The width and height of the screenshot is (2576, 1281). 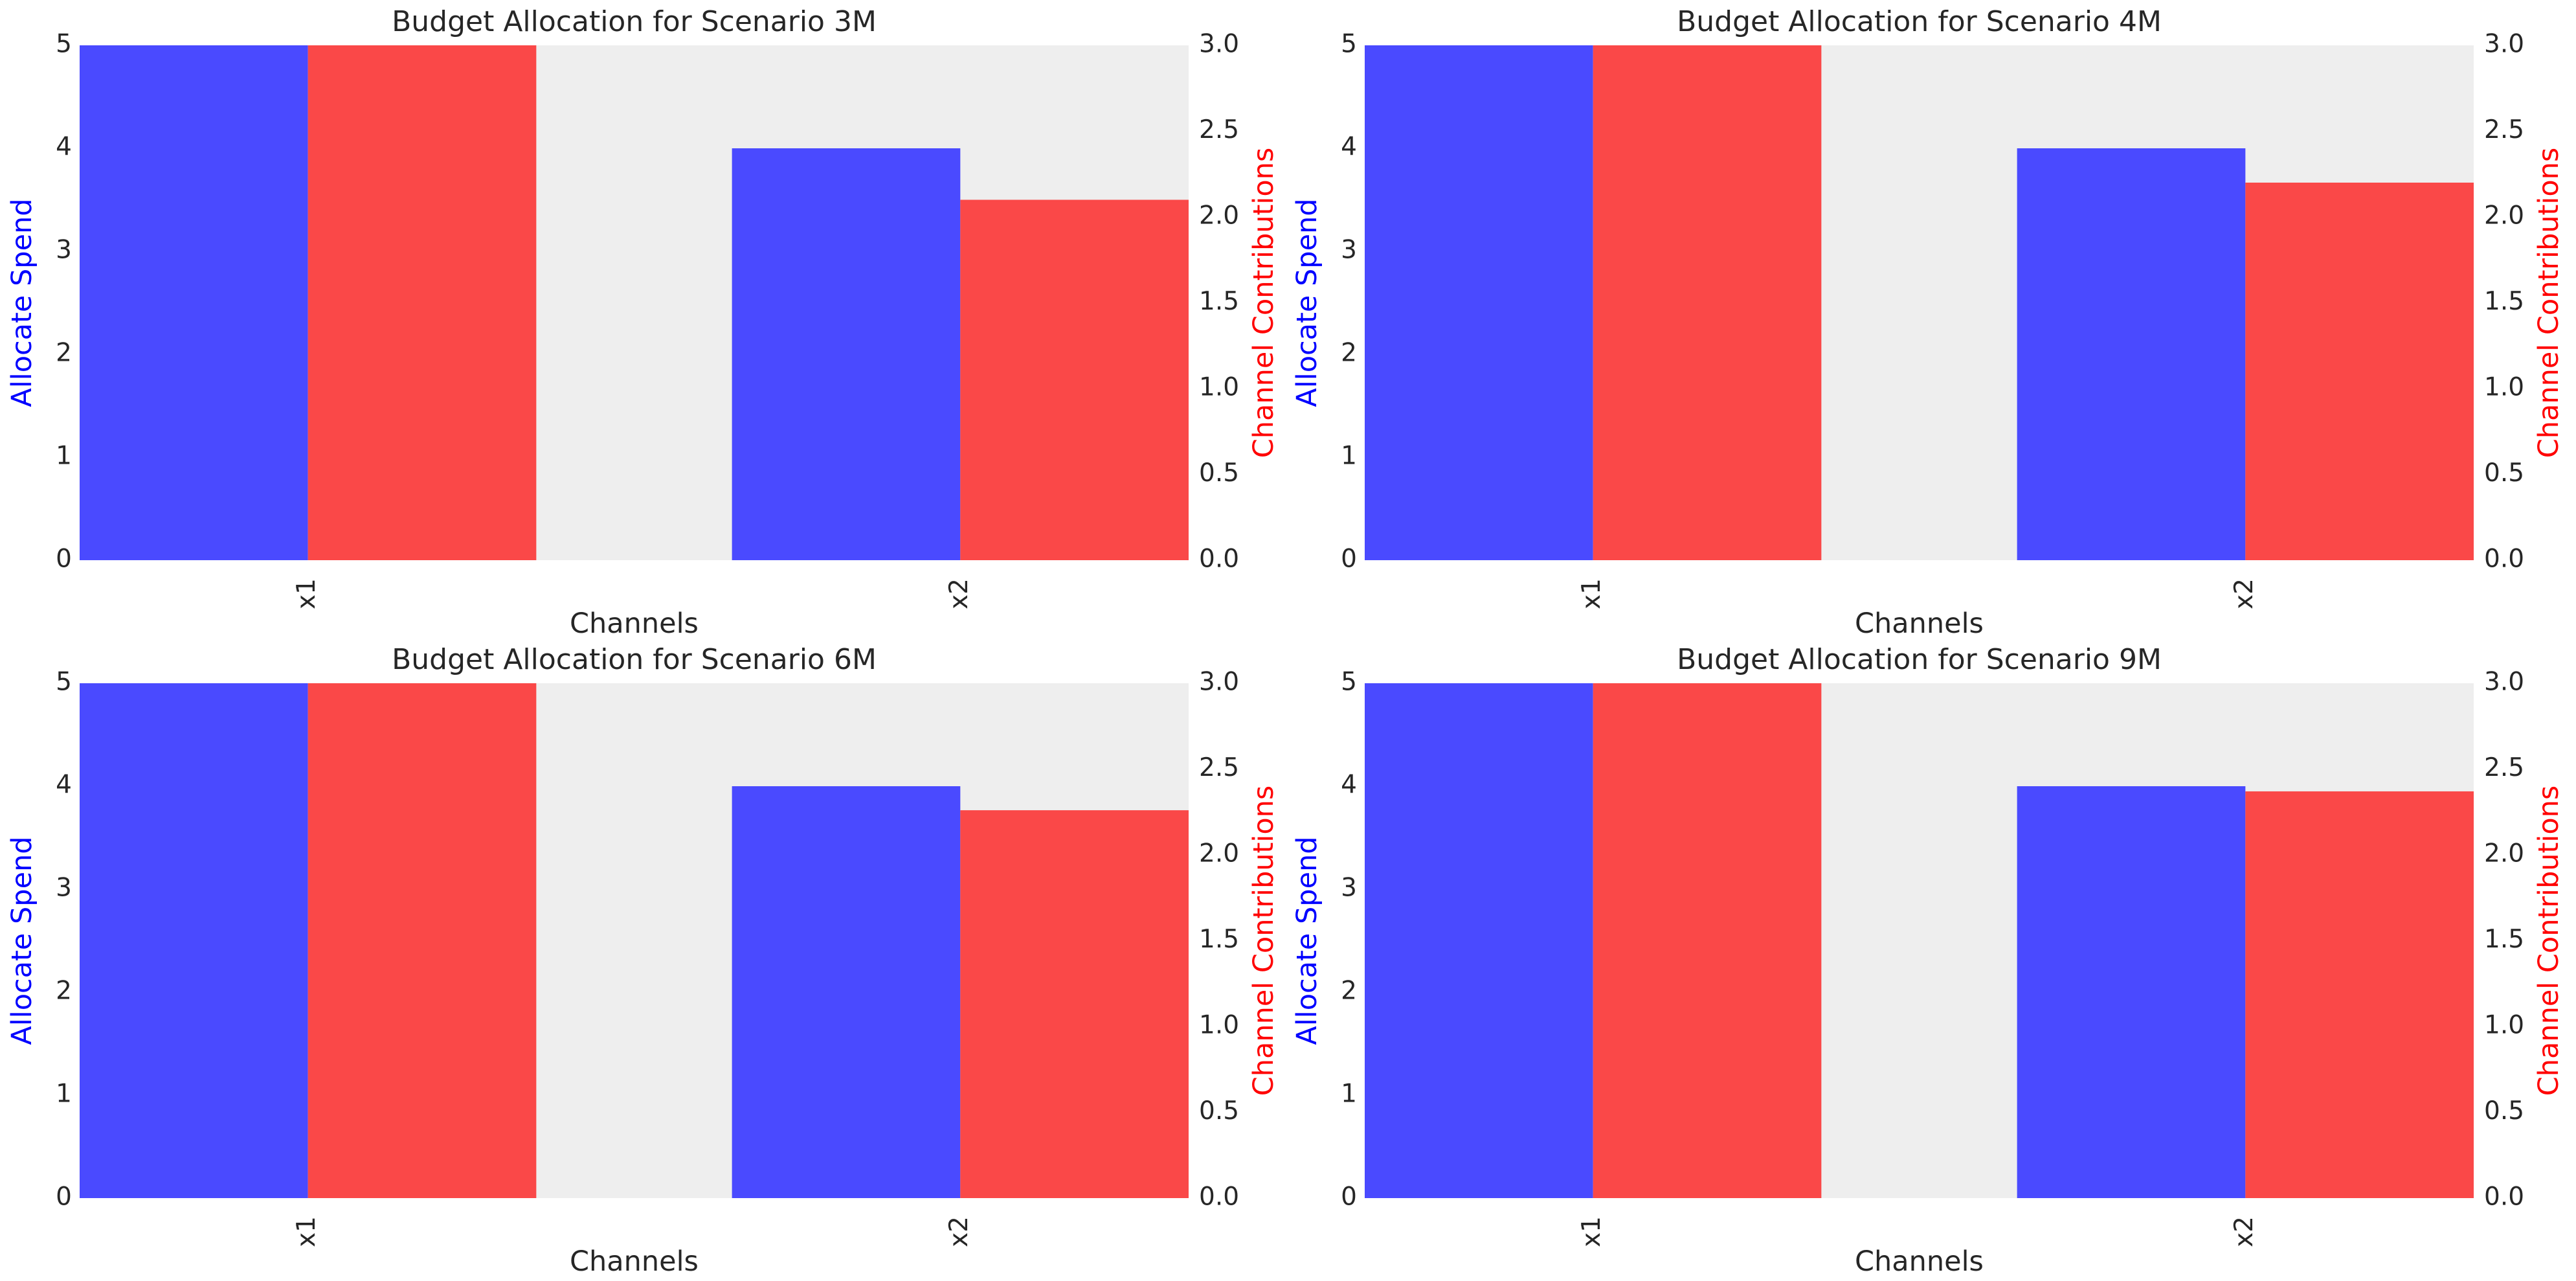 I want to click on chart-title: Budget Allocation for Scenario 9M, so click(x=1919, y=659).